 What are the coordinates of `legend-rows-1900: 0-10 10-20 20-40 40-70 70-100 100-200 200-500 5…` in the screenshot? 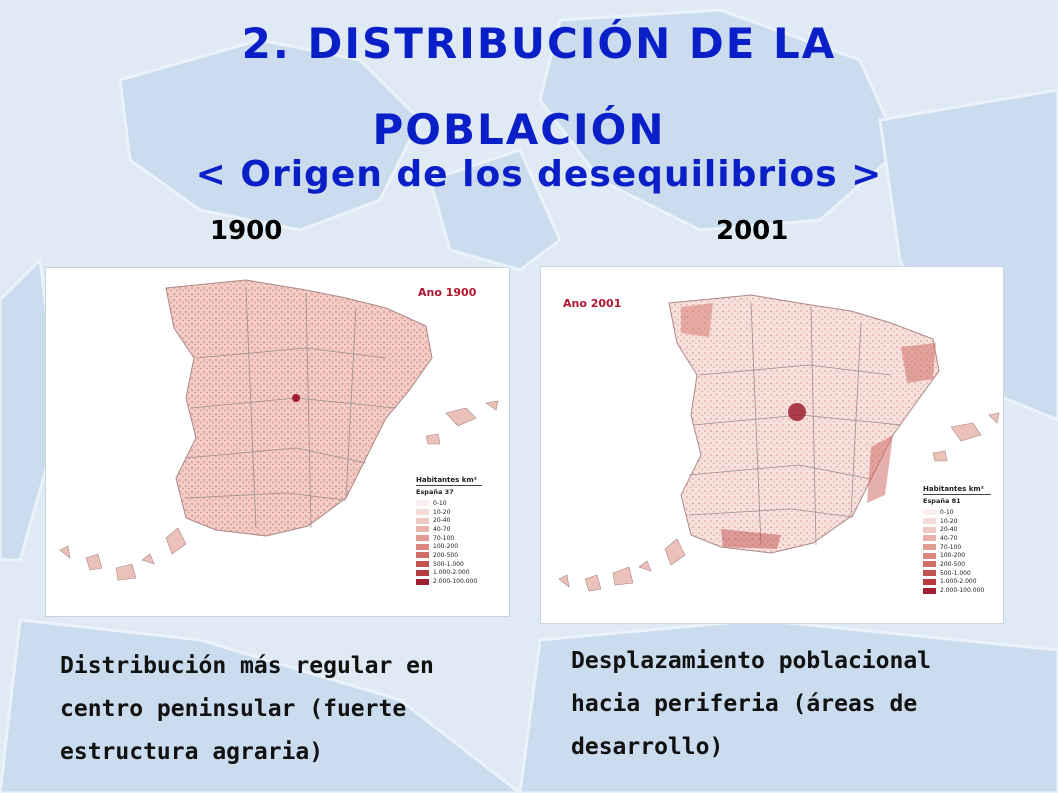 It's located at (449, 542).